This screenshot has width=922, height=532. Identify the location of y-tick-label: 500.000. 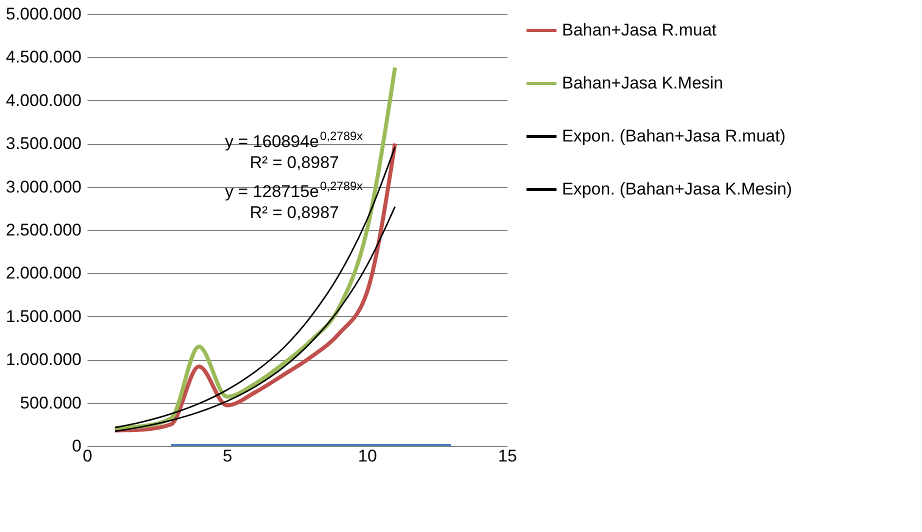
(51, 402).